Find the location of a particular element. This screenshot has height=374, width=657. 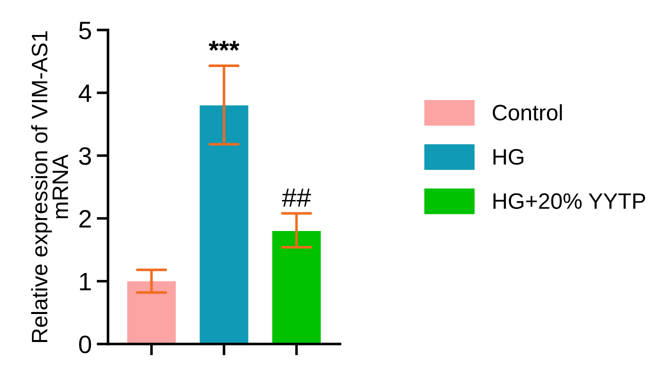

y-axis-title: Relative expression of VIM-AS1 mRNA is located at coordinates (49, 186).